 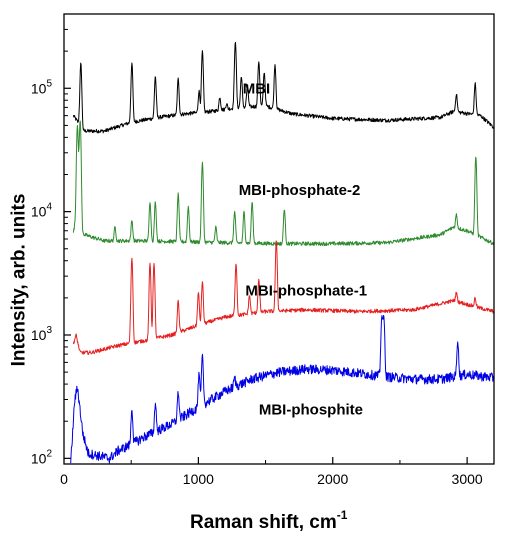 I want to click on y-tick-label-4: 10⁵, so click(x=42, y=87).